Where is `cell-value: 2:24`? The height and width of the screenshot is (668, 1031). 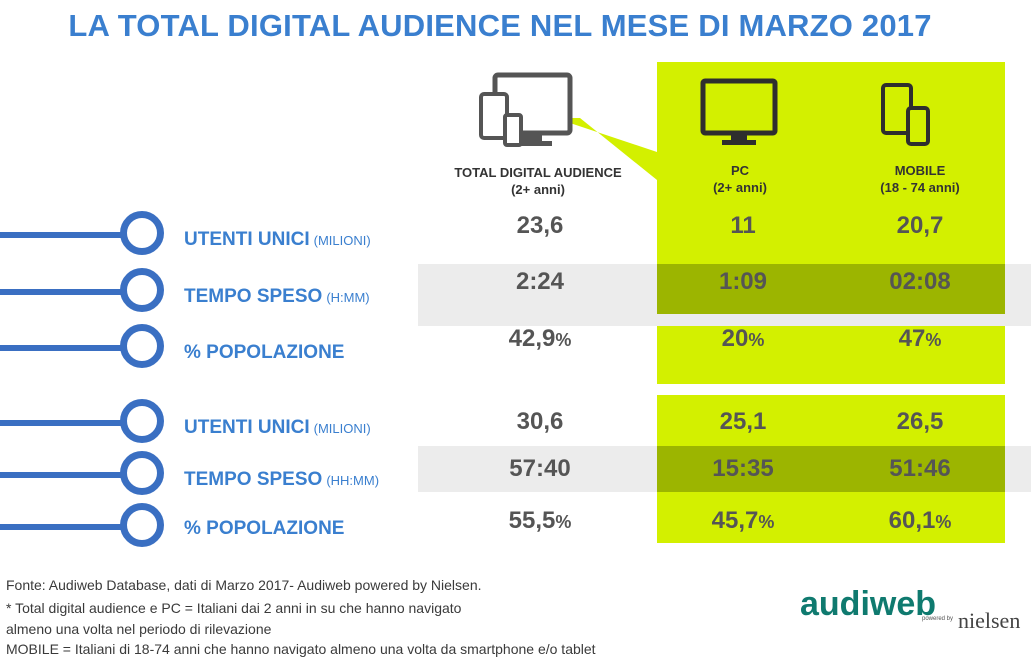
cell-value: 2:24 is located at coordinates (540, 282).